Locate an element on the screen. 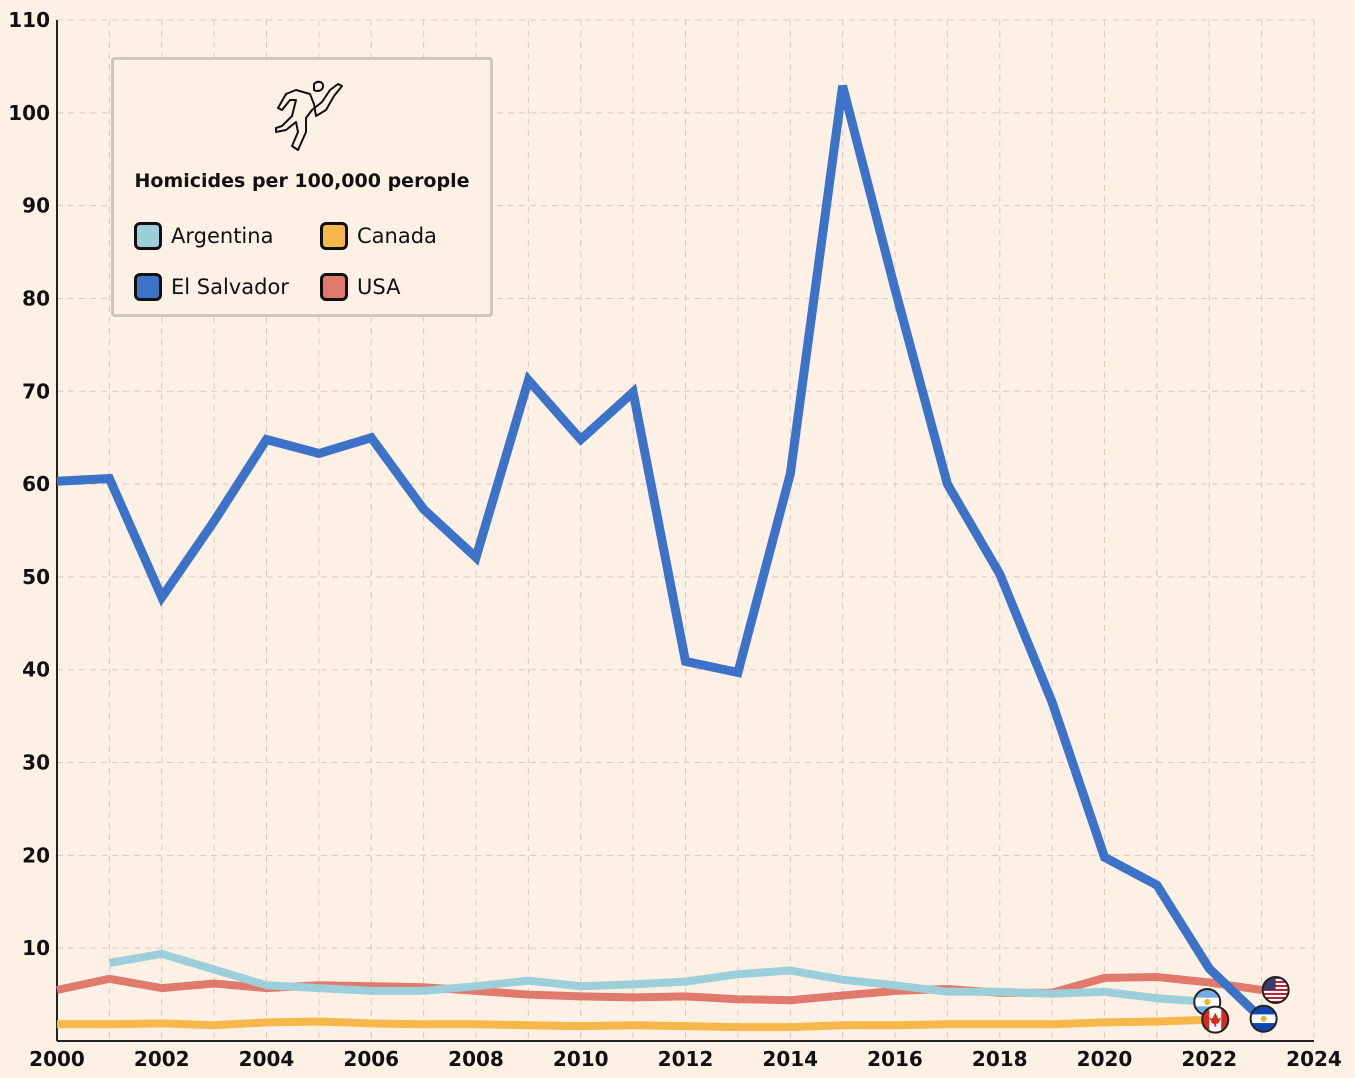 The image size is (1355, 1078). legend-swatch-argentina is located at coordinates (148, 236).